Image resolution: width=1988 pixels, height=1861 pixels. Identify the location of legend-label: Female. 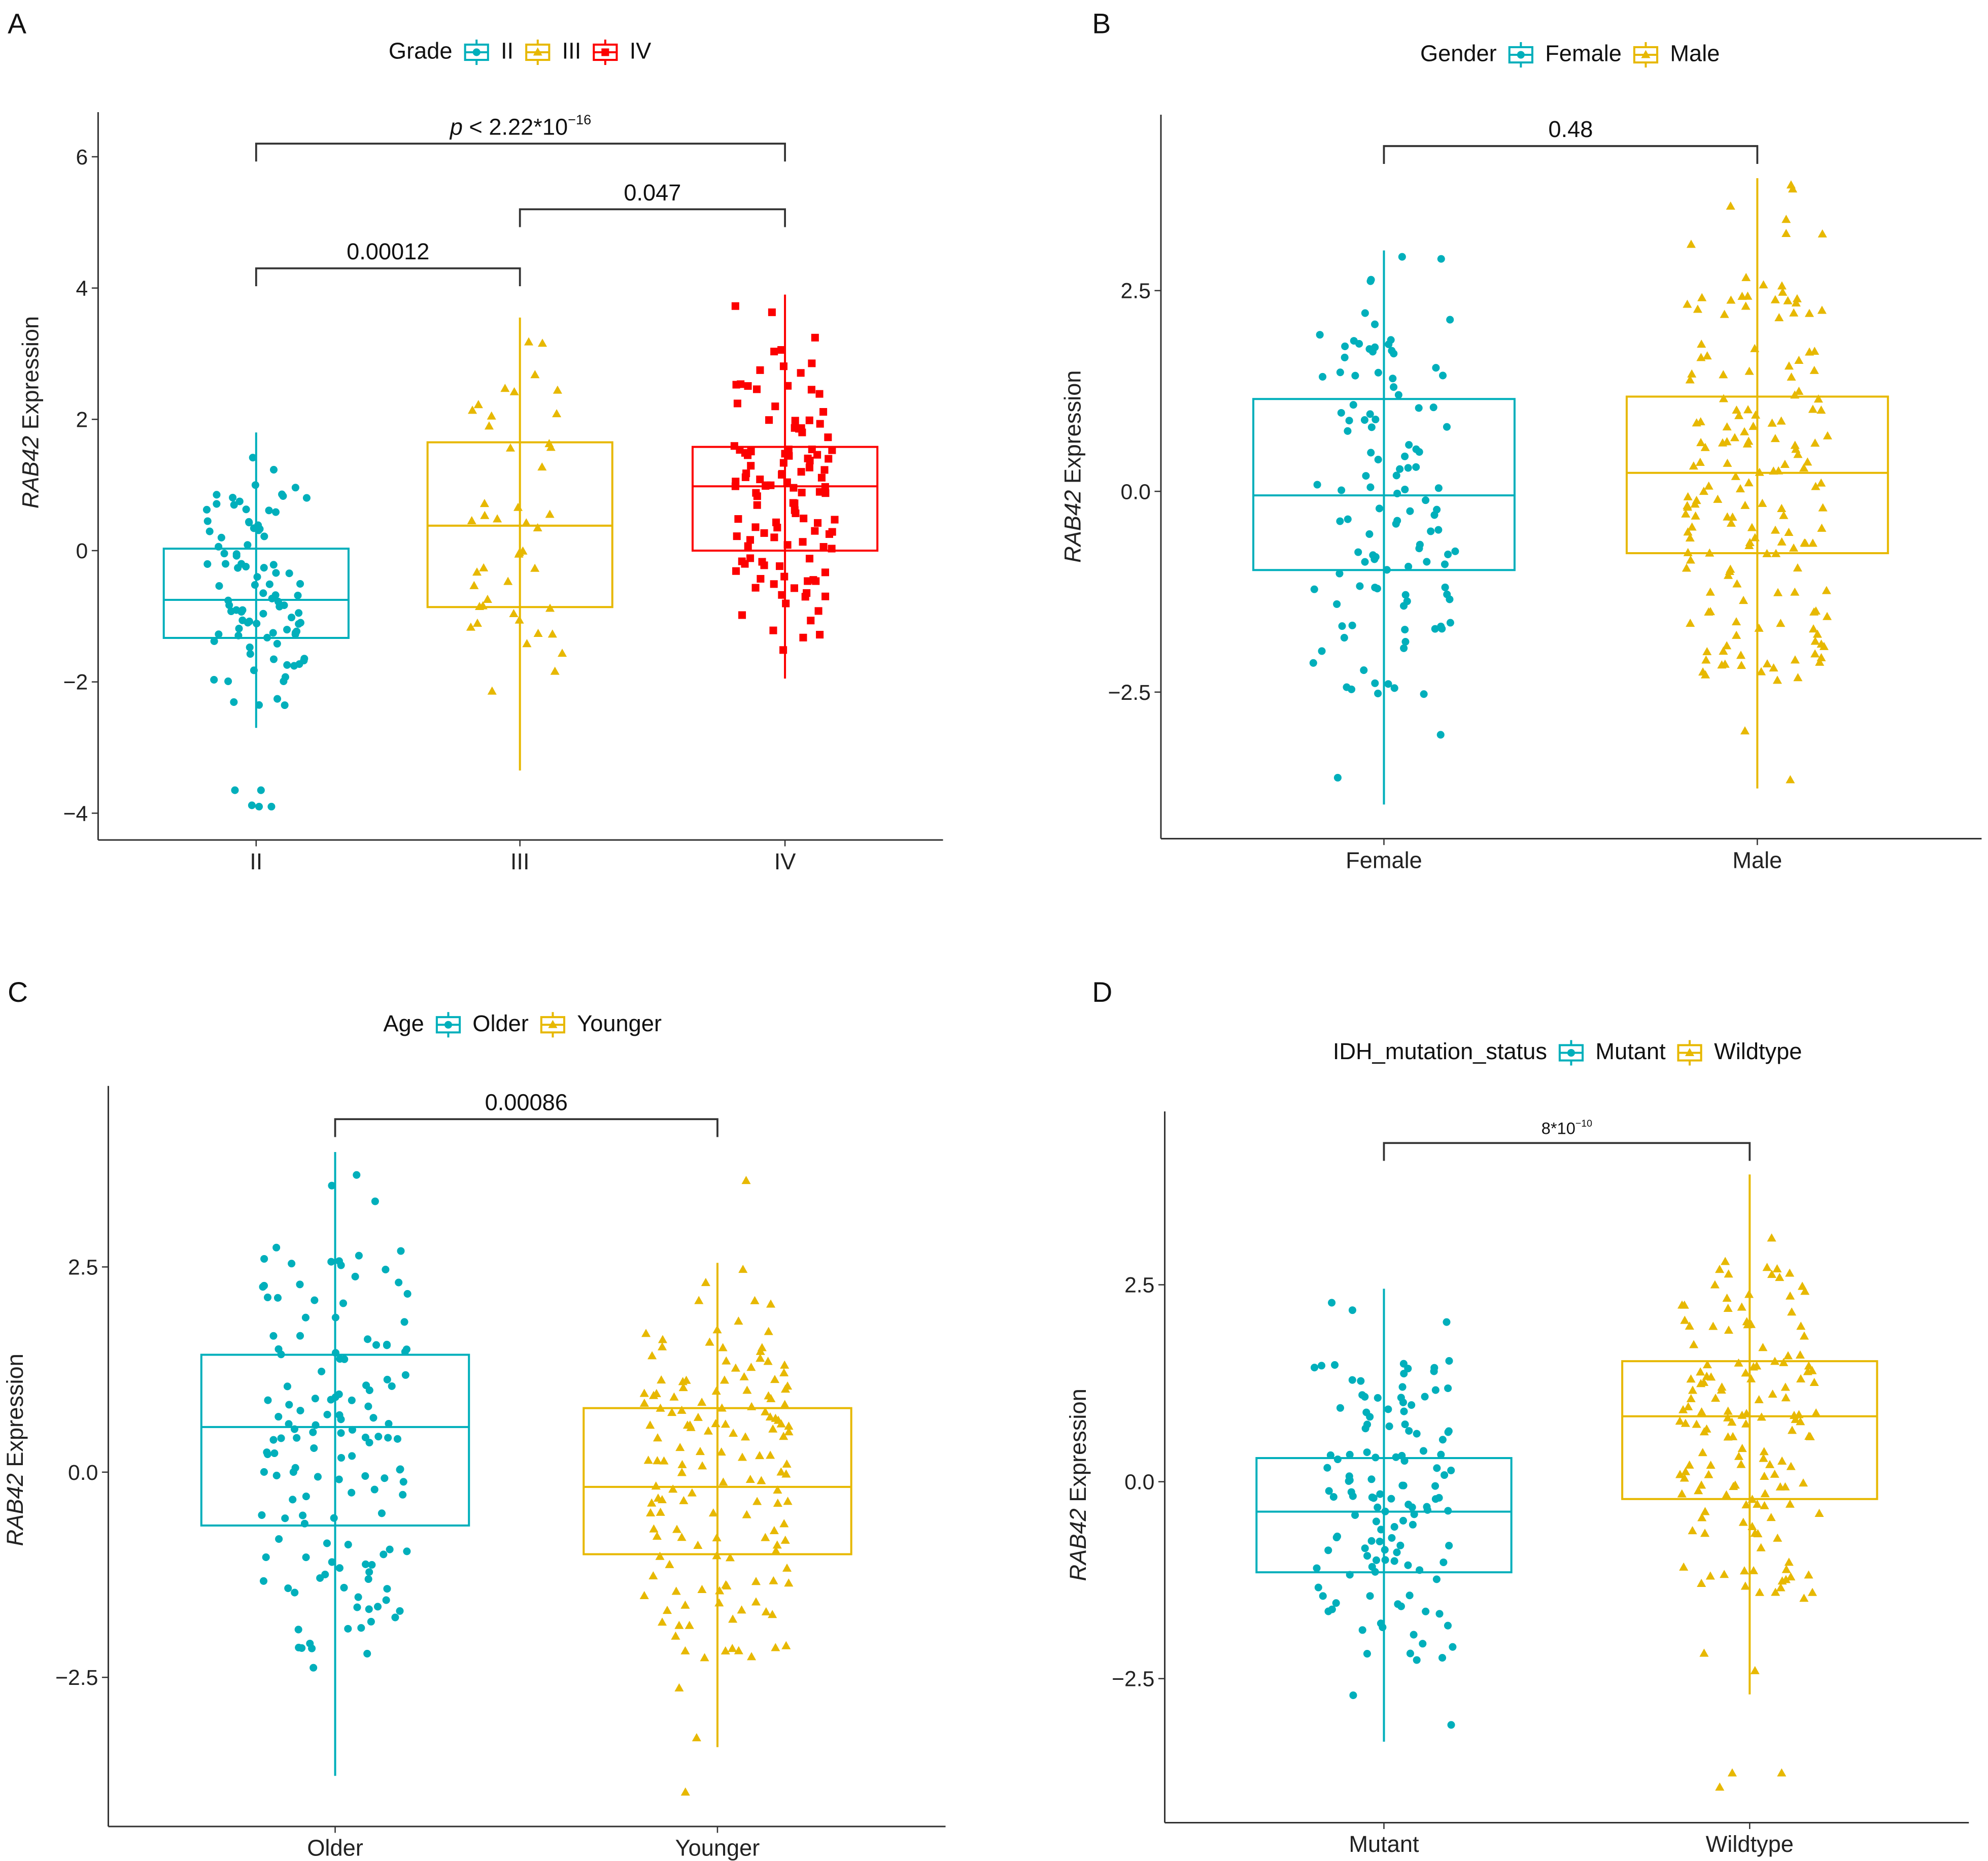
(1584, 53).